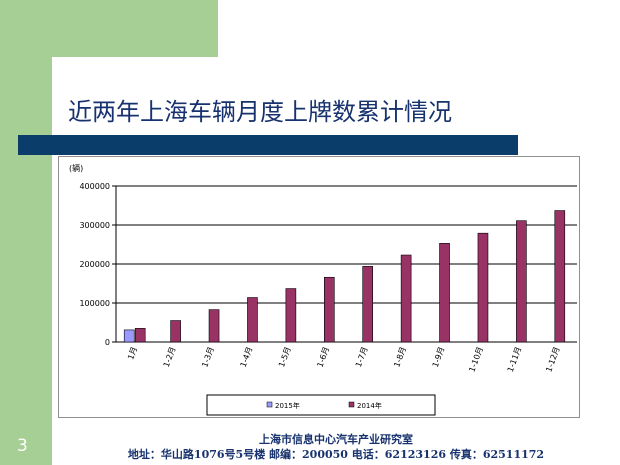 Image resolution: width=620 pixels, height=465 pixels. What do you see at coordinates (94, 225) in the screenshot?
I see `y-tick-label: 300000` at bounding box center [94, 225].